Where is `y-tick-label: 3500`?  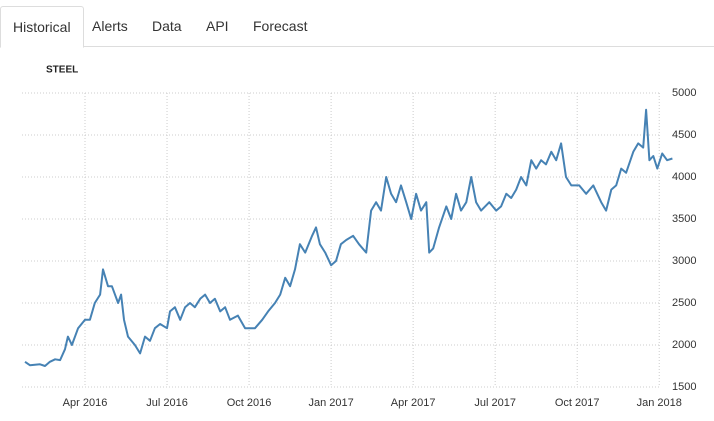
y-tick-label: 3500 is located at coordinates (684, 219).